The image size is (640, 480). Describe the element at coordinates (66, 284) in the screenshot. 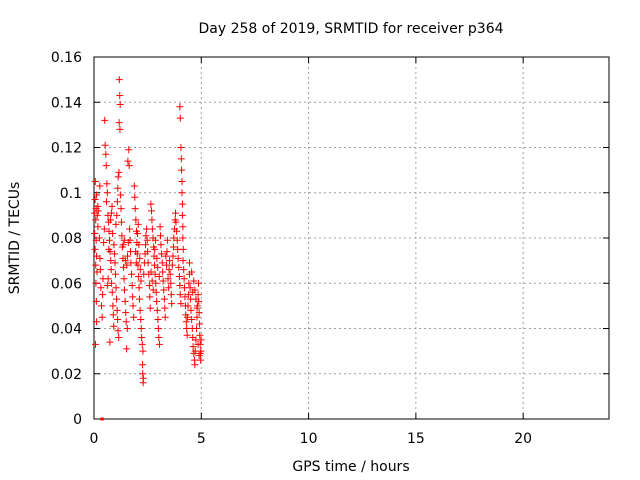

I see `y-tick-label: 0.06` at that location.